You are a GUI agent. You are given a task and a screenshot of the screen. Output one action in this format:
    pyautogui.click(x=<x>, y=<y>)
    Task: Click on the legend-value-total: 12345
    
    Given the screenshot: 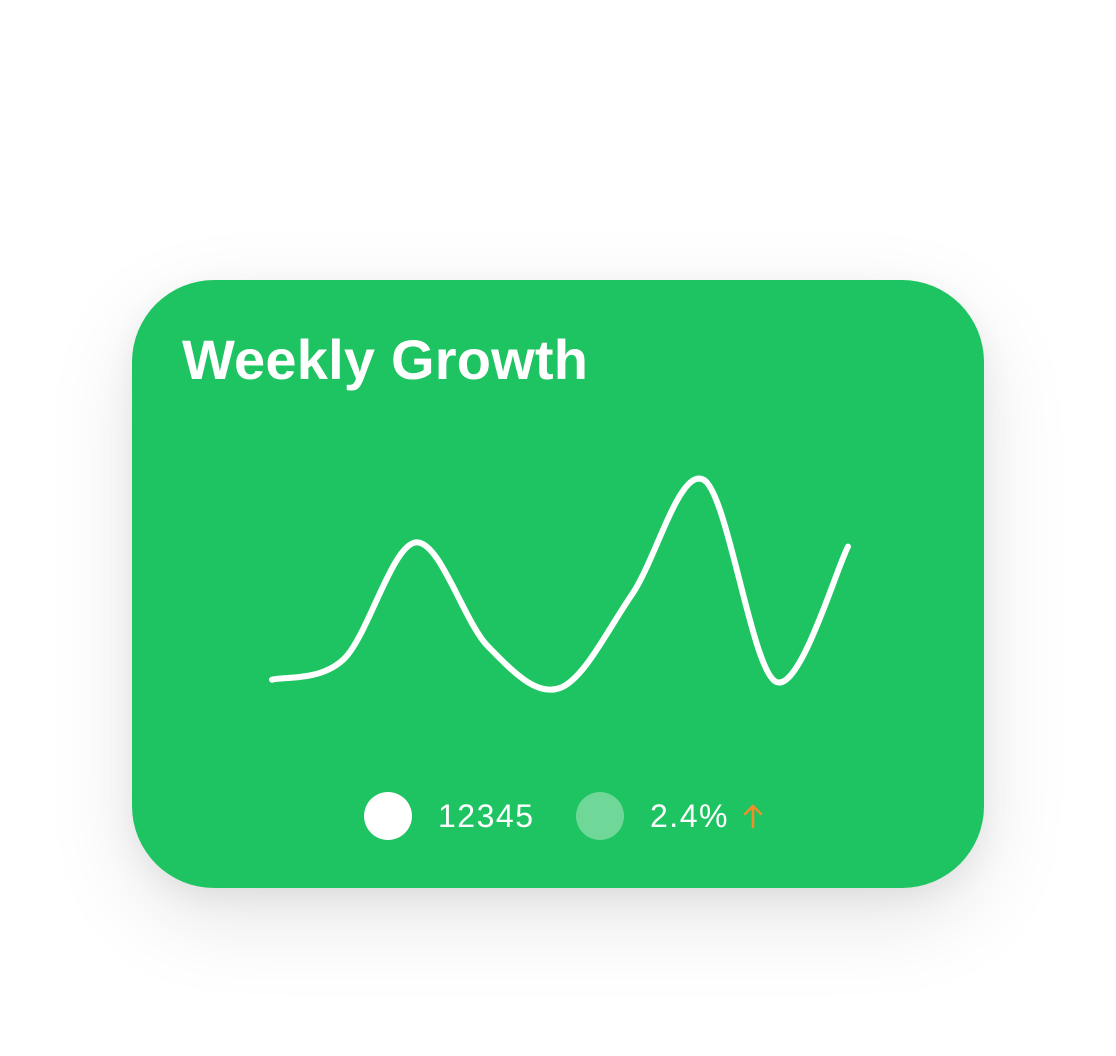 What is the action you would take?
    pyautogui.click(x=486, y=815)
    